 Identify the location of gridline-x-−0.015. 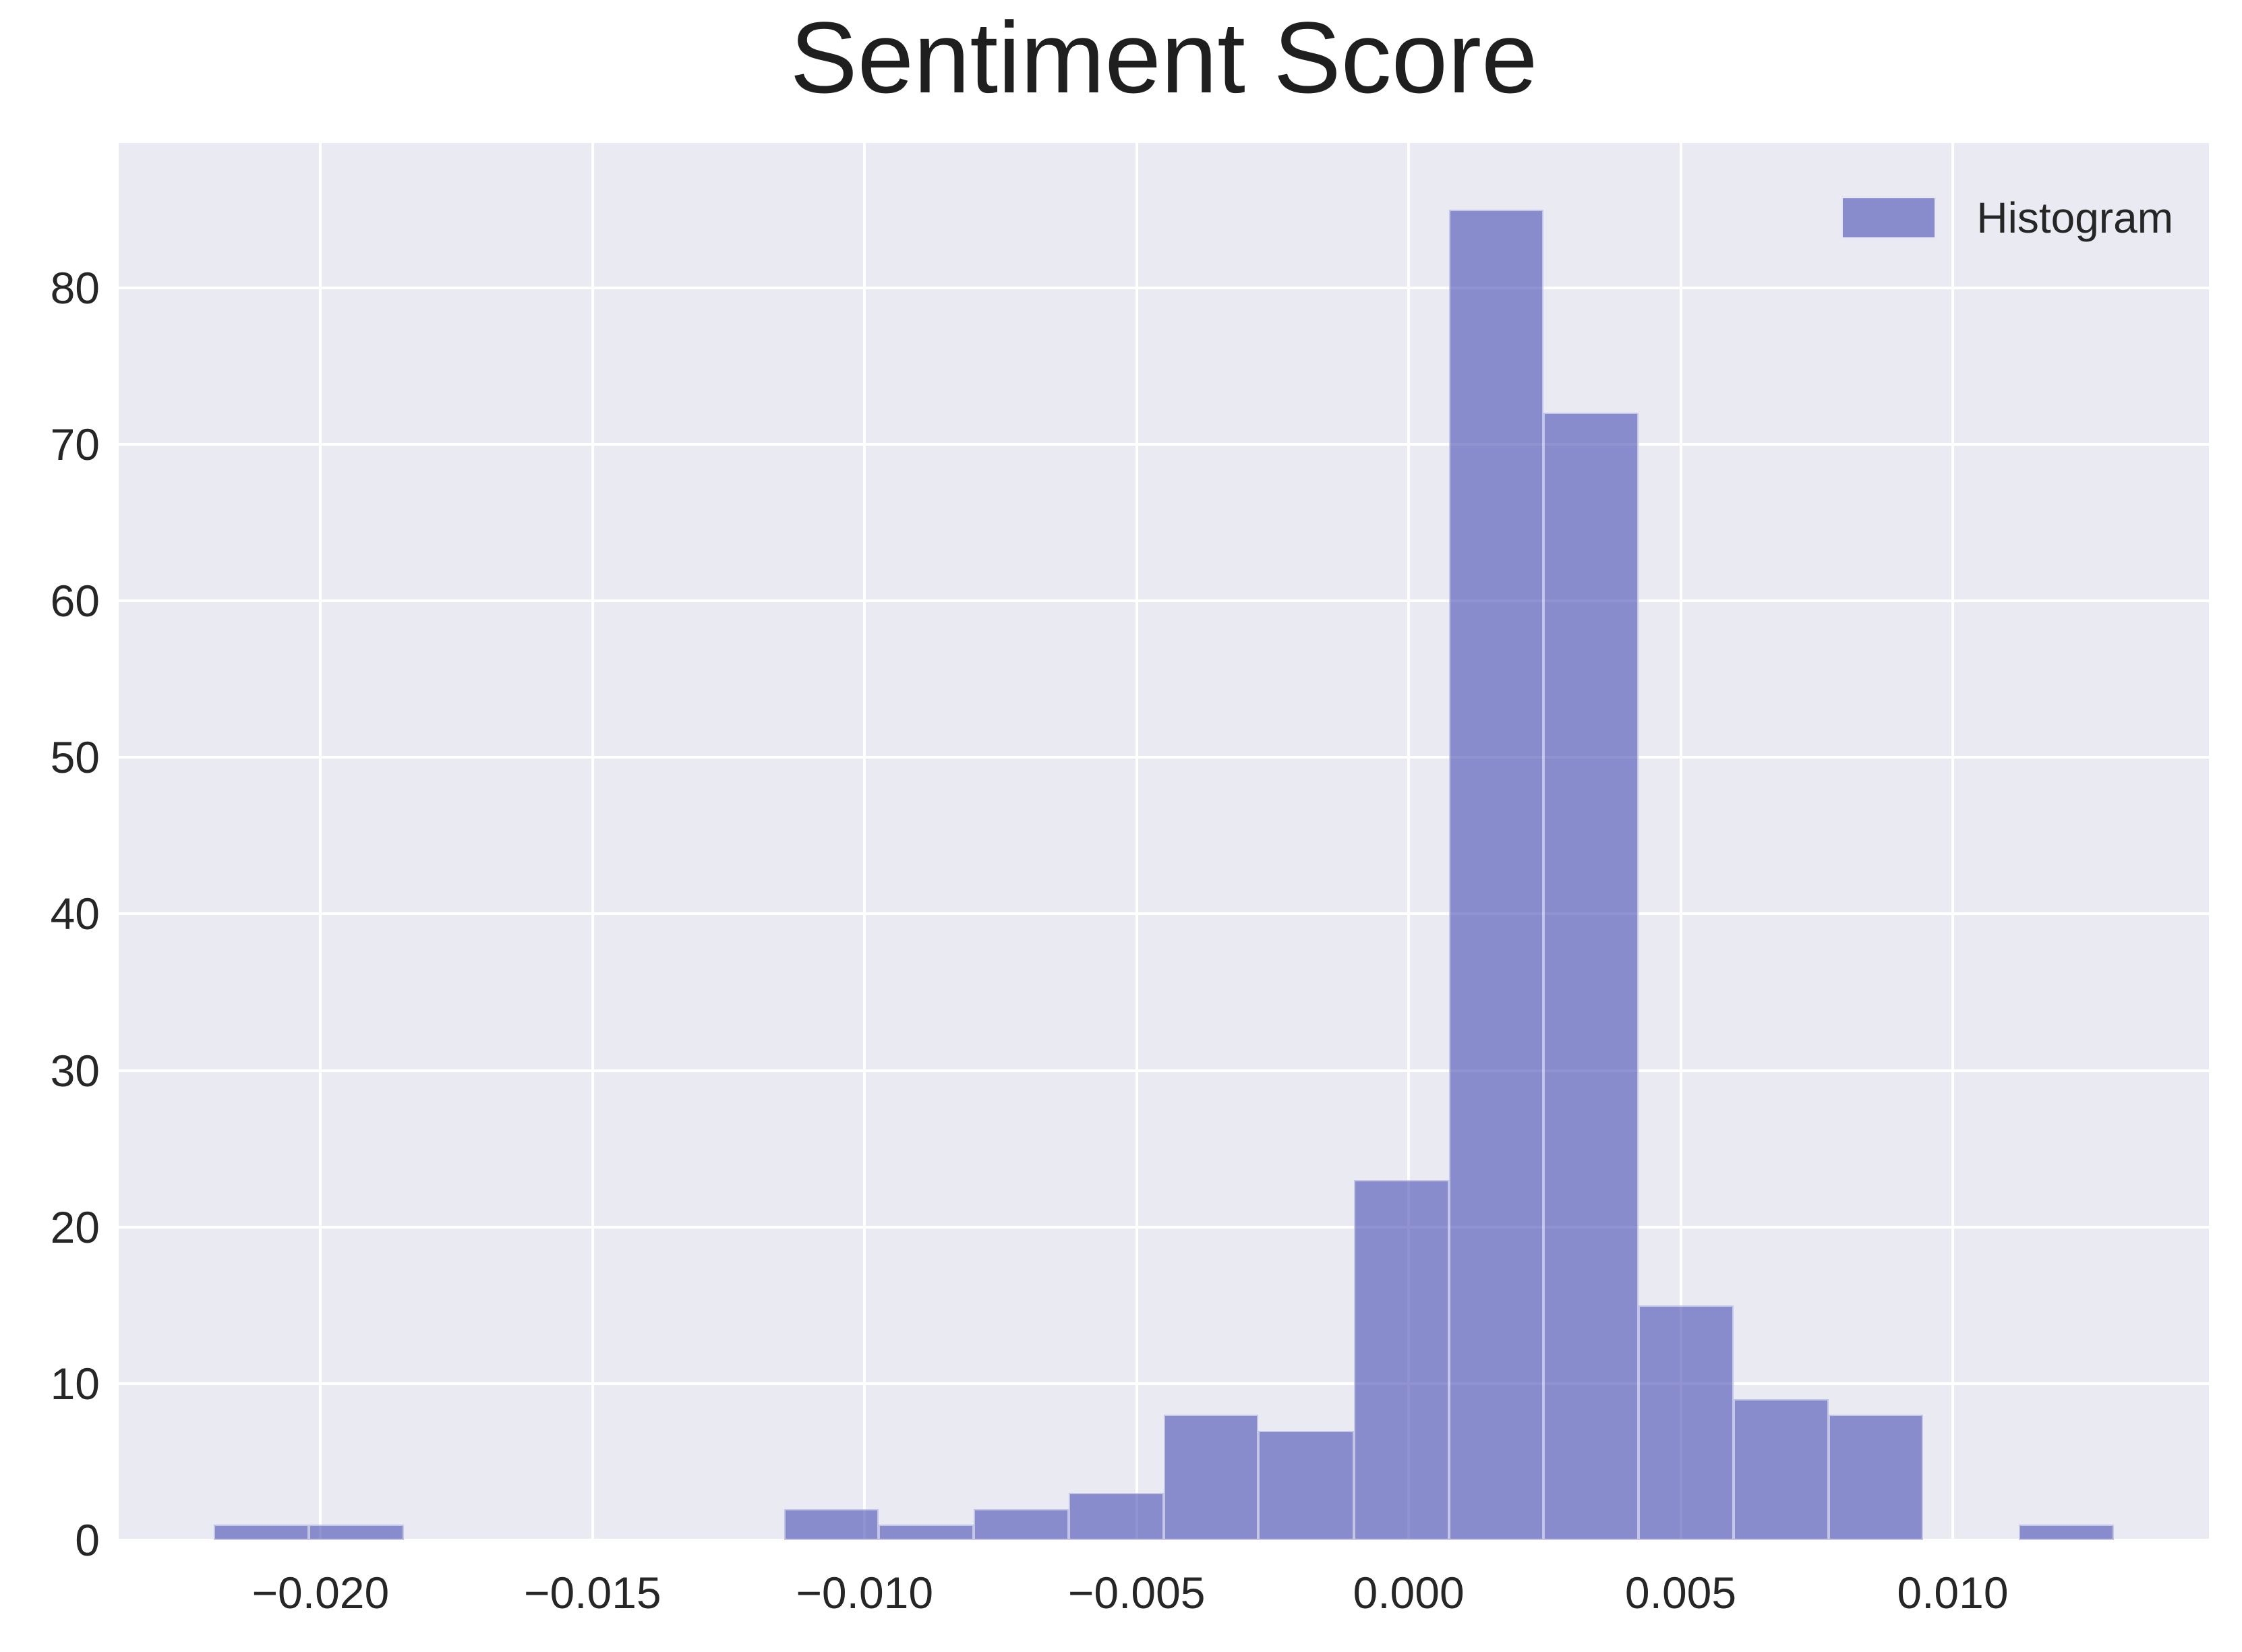
(592, 841).